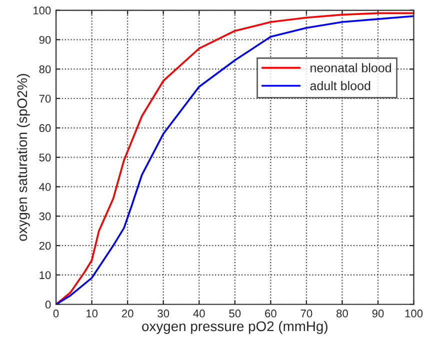  Describe the element at coordinates (164, 314) in the screenshot. I see `x-tick-label: 30` at that location.